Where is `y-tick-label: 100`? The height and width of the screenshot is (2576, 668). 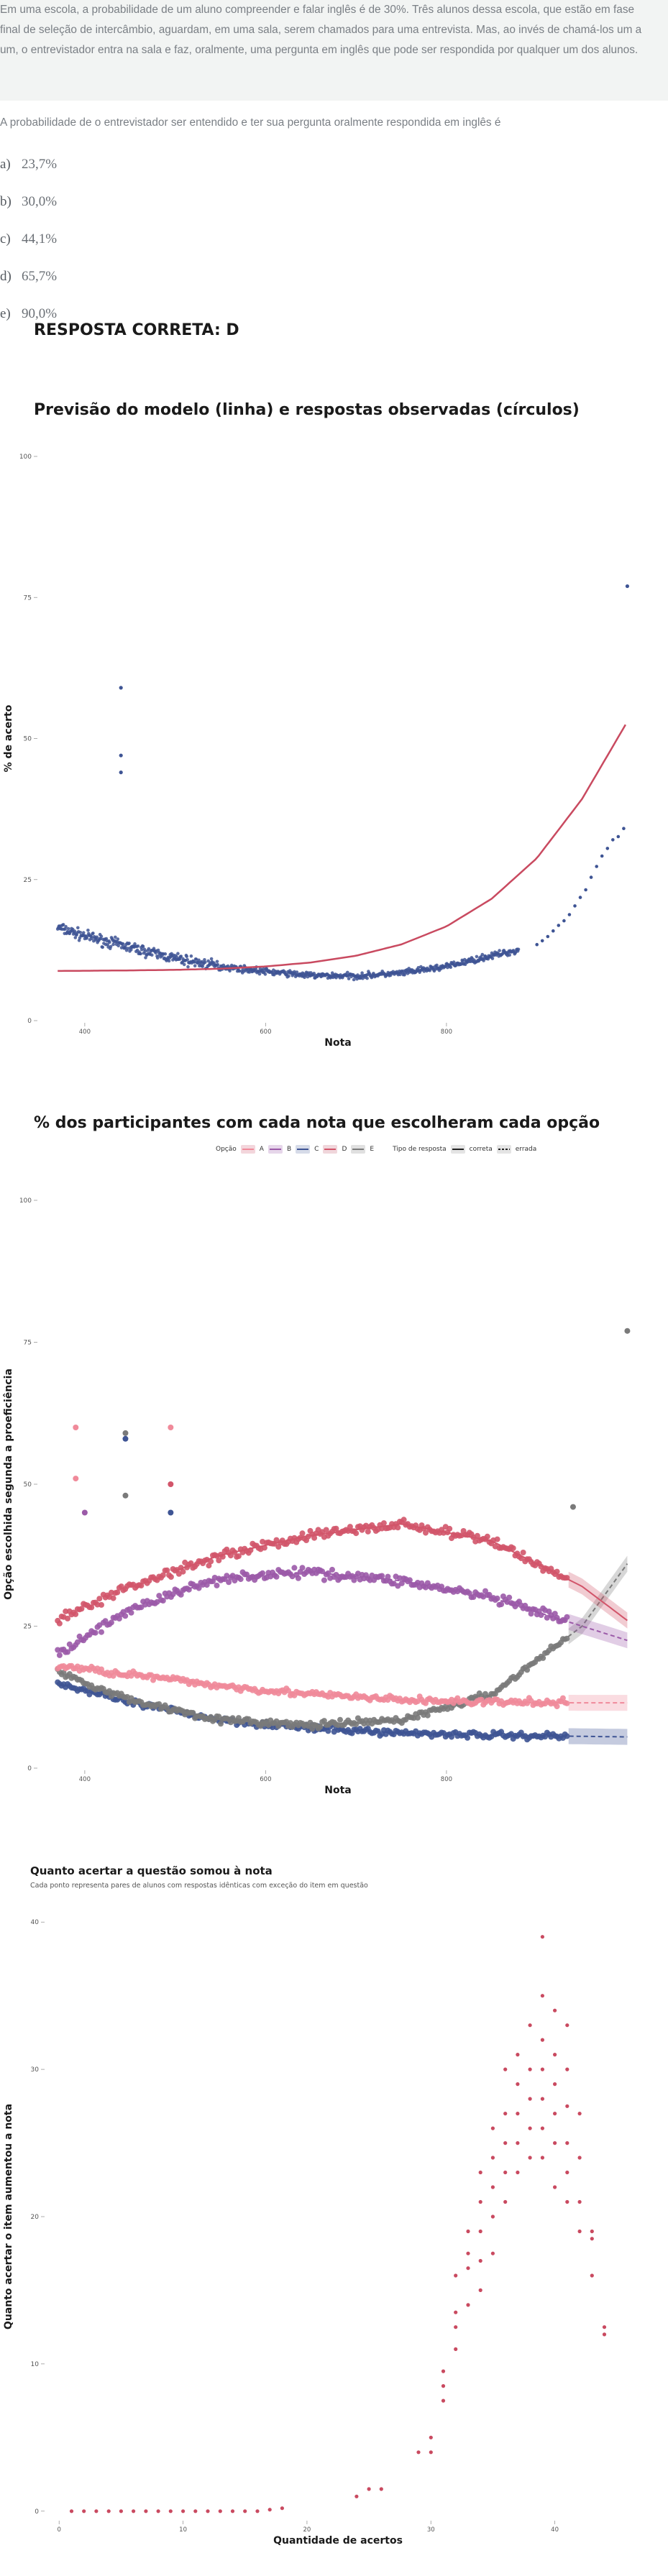 y-tick-label: 100 is located at coordinates (25, 457).